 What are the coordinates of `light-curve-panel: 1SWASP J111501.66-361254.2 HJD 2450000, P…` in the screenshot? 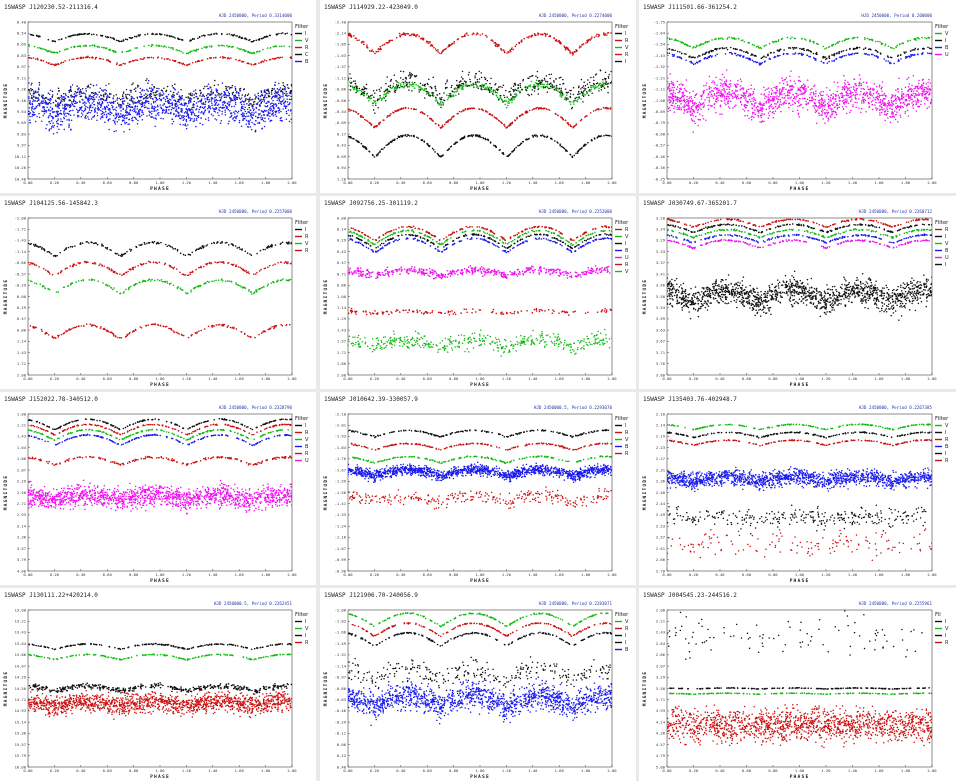 It's located at (797, 96).